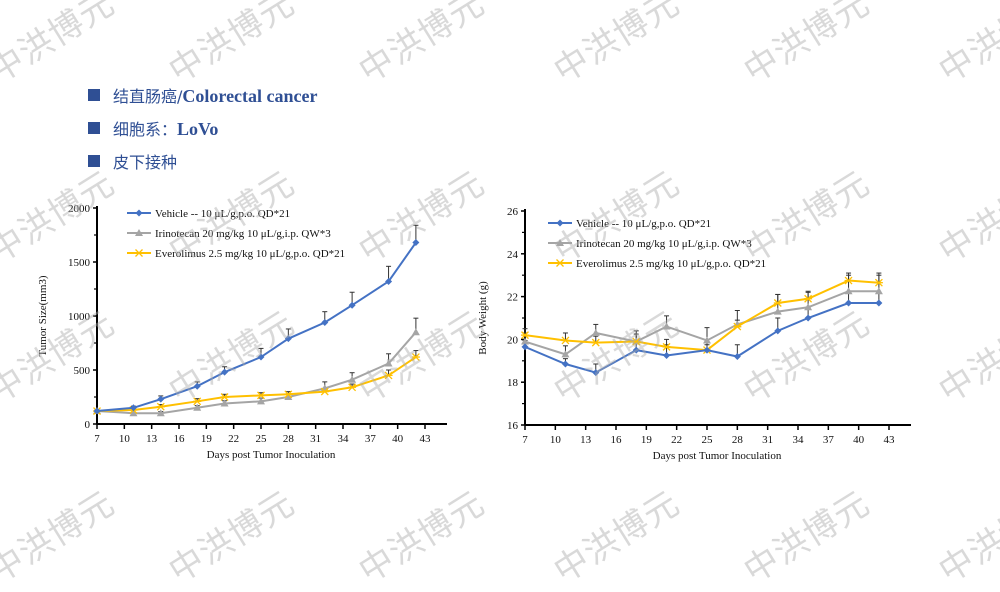  What do you see at coordinates (643, 224) in the screenshot?
I see `legend-label: Vehicle -- 10 μL/g,p.o. QD*21` at bounding box center [643, 224].